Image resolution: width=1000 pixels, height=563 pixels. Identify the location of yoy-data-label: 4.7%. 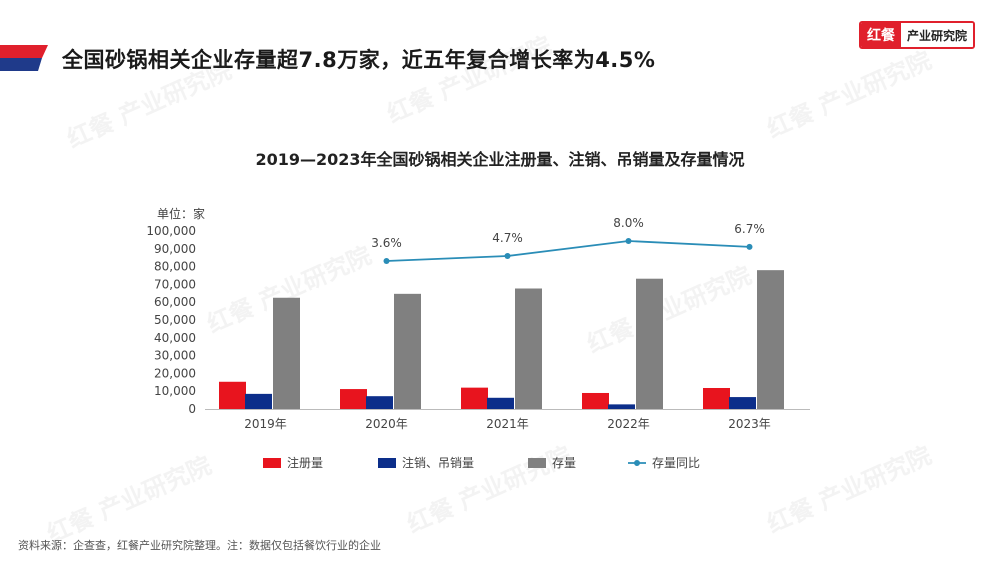
(507, 238).